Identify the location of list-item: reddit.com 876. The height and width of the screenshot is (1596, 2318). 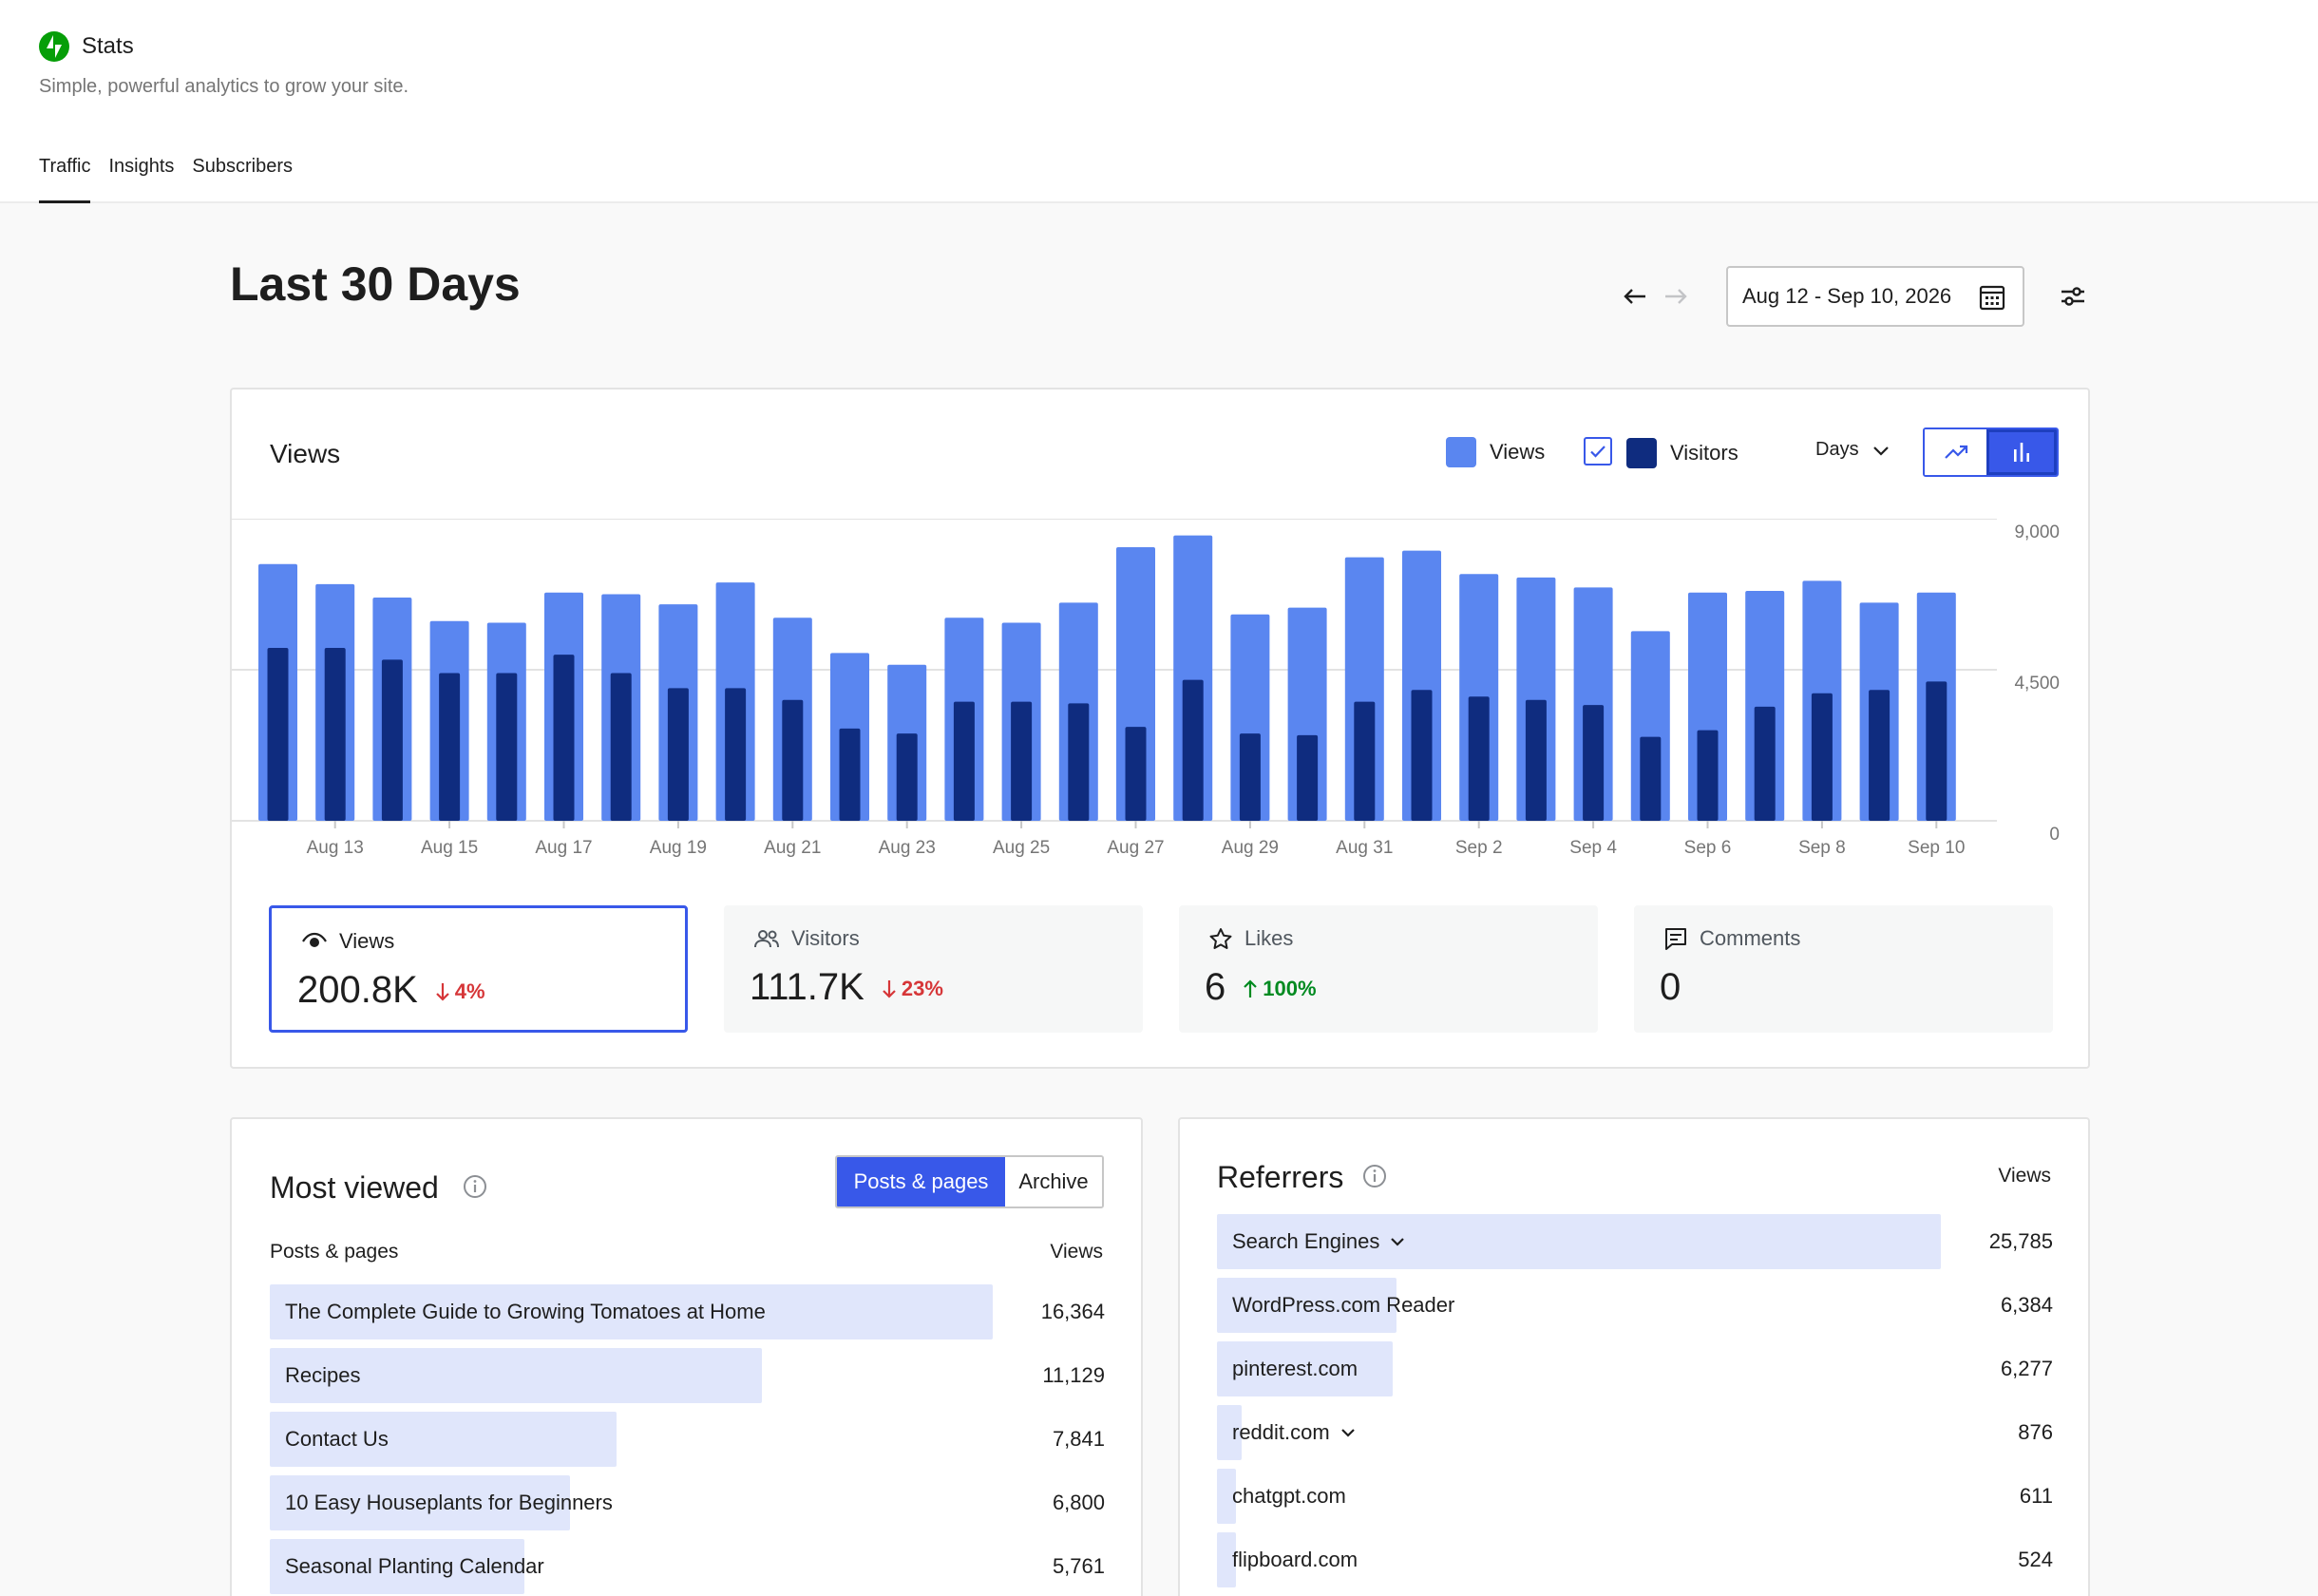
(1635, 1432).